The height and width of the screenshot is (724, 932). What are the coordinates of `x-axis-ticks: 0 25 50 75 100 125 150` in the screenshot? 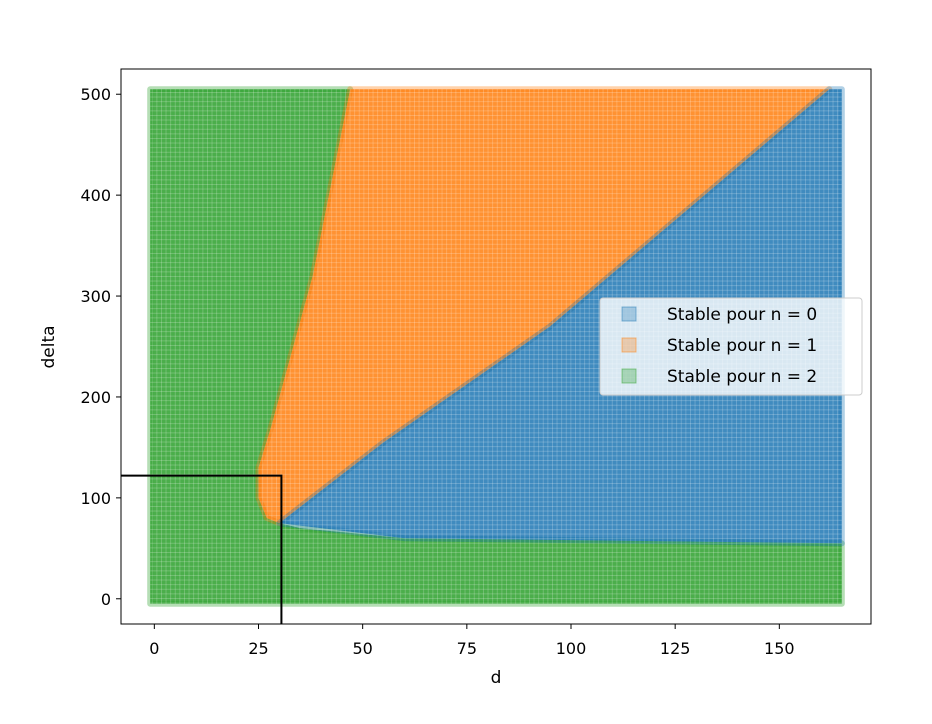 It's located at (472, 641).